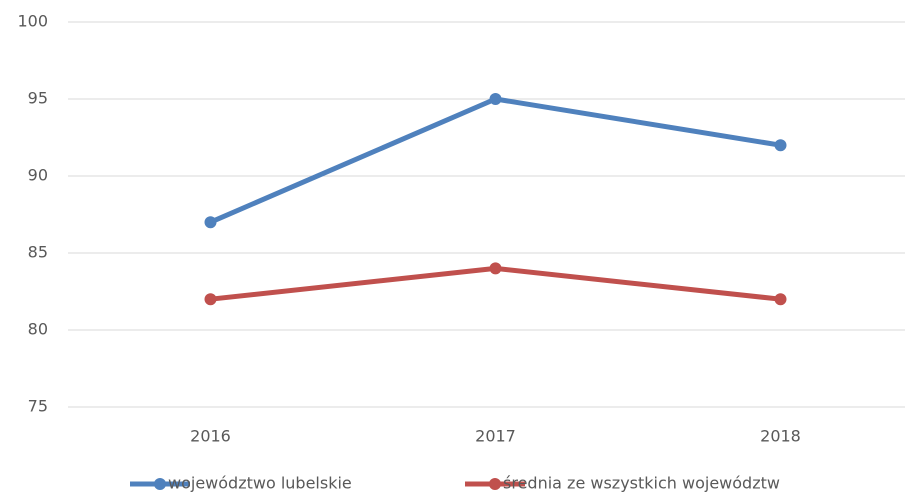  I want to click on y-tick-label: 75, so click(38, 406).